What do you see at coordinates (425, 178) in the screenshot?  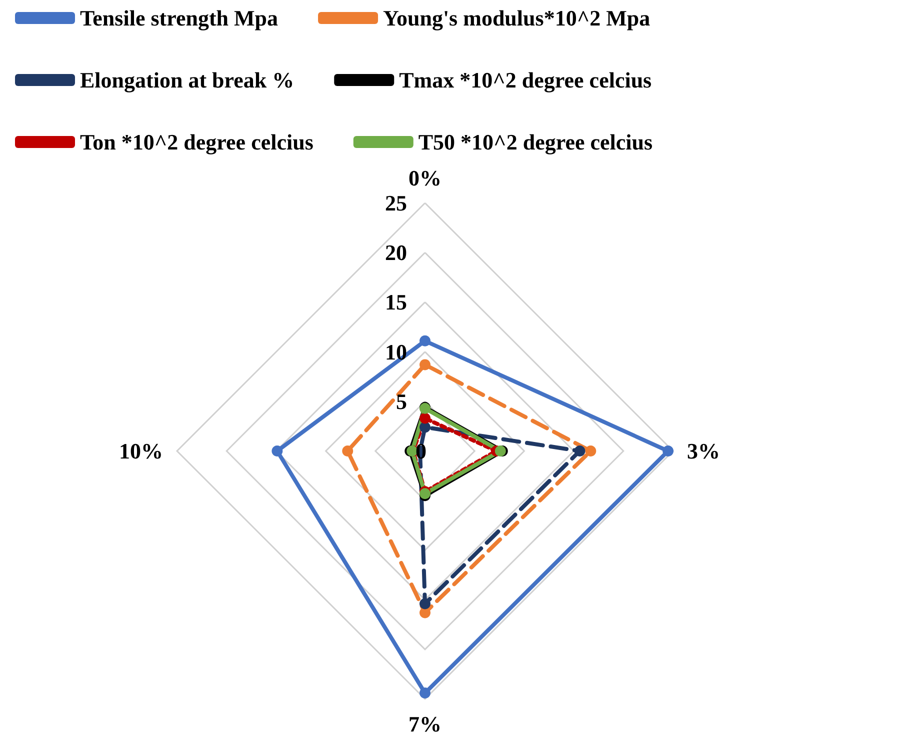 I see `spoke-label: 0%` at bounding box center [425, 178].